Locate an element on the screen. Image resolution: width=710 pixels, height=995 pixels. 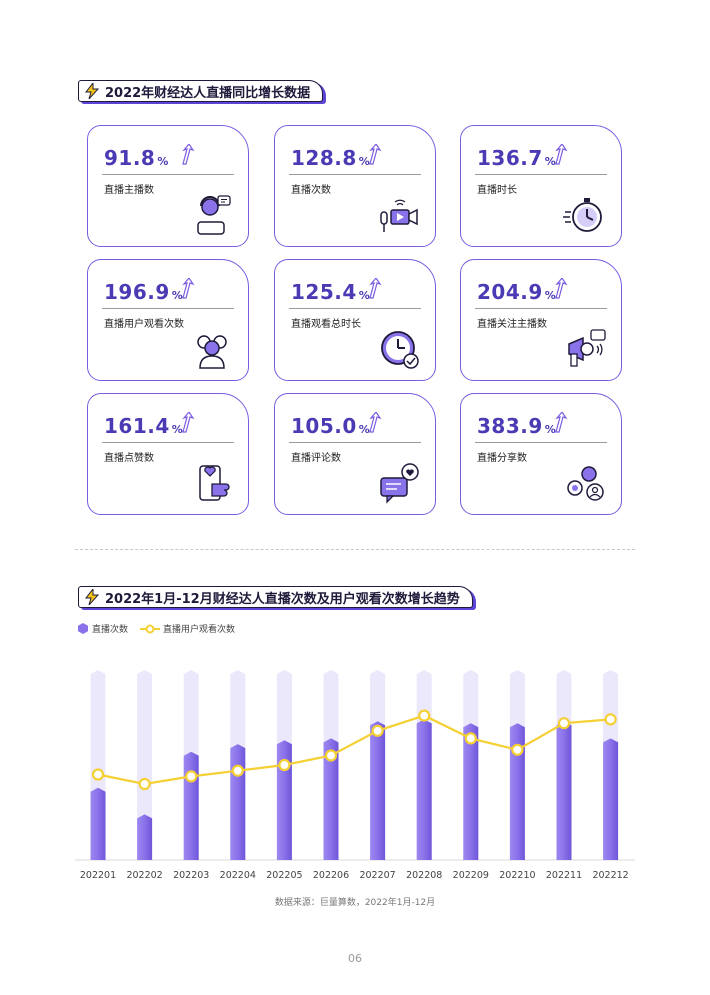
stat-card: 136.7% 直播时长 is located at coordinates (541, 186).